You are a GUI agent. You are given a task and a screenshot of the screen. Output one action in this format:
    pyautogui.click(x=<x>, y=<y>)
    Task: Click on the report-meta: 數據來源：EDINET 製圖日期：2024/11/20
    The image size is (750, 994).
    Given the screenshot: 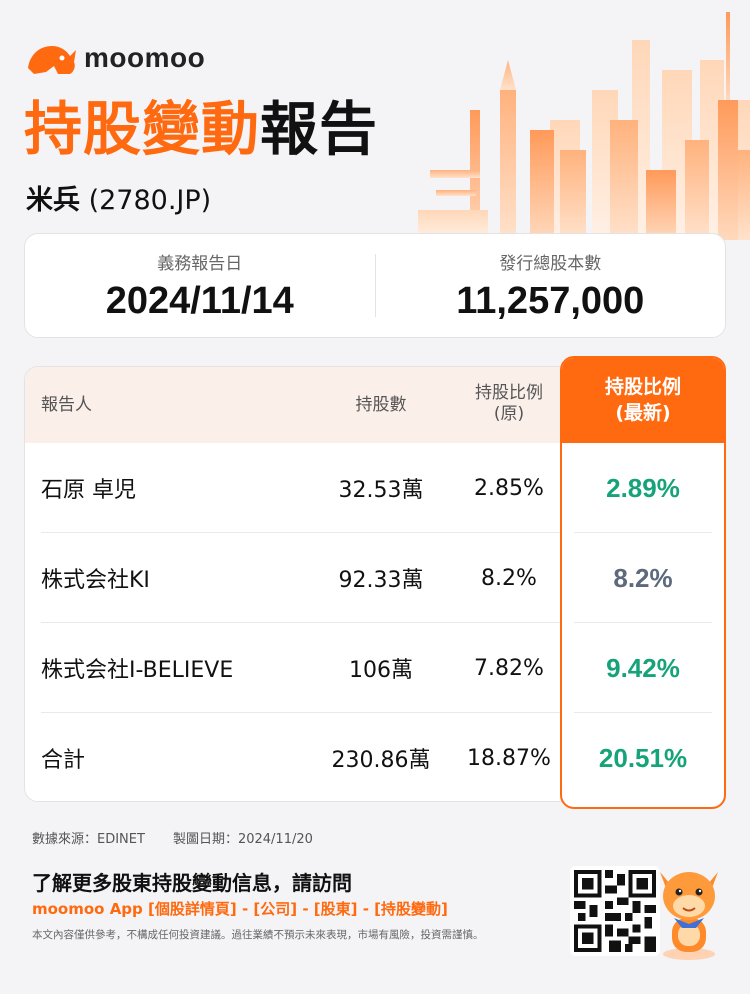 What is the action you would take?
    pyautogui.click(x=172, y=837)
    